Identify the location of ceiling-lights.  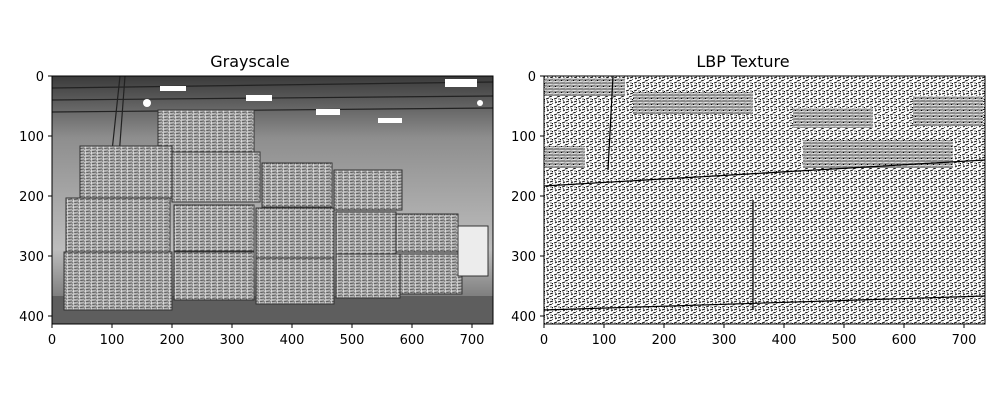
(313, 101).